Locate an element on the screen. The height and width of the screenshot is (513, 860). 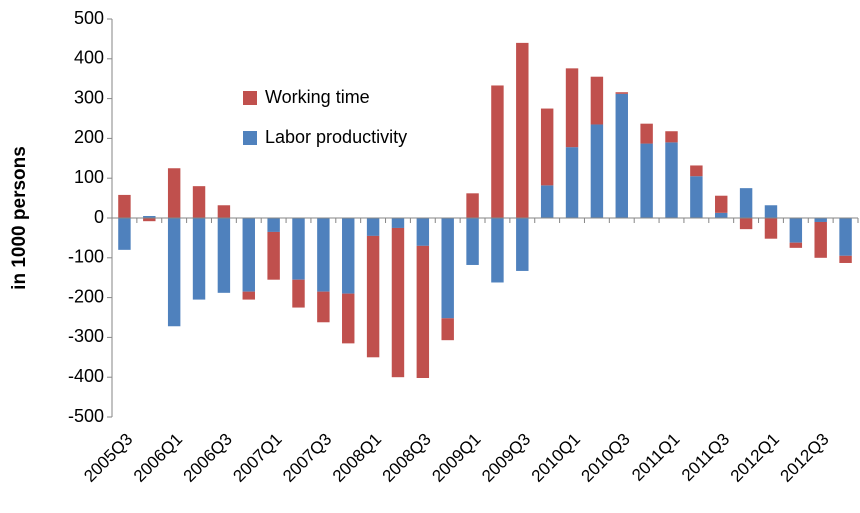
x-tick-label: 2008Q1 is located at coordinates (357, 458).